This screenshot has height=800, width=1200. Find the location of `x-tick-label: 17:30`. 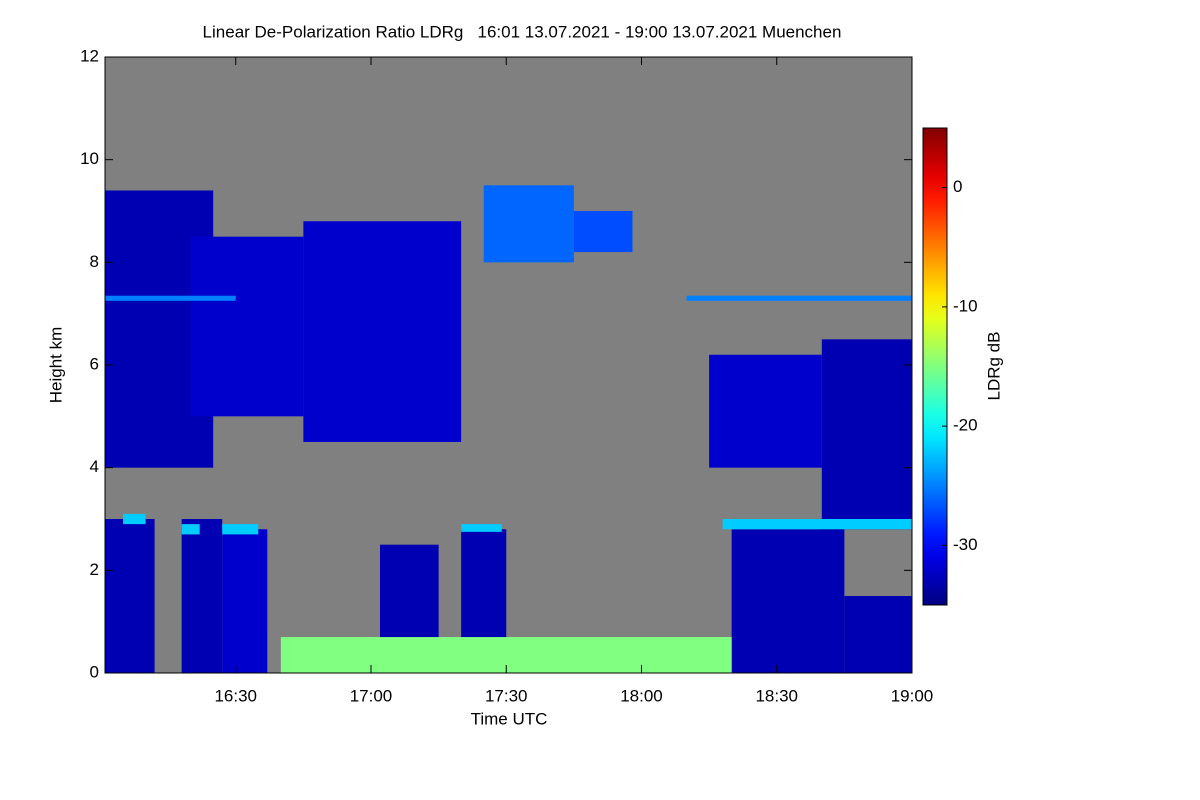

x-tick-label: 17:30 is located at coordinates (506, 695).